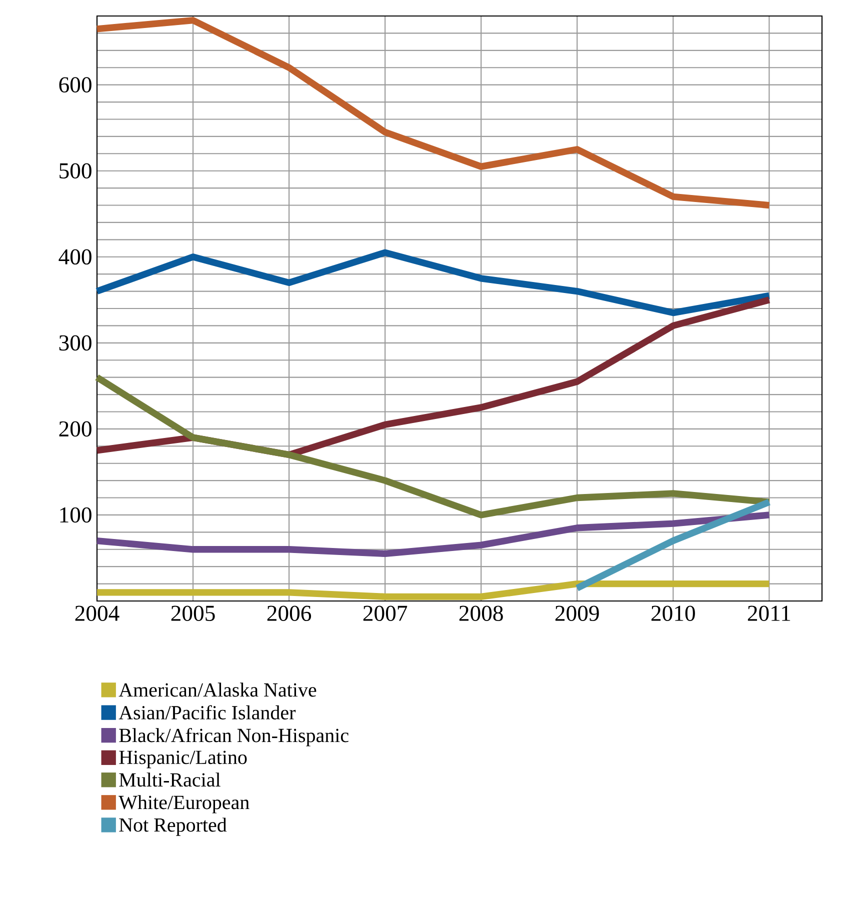  What do you see at coordinates (217, 689) in the screenshot?
I see `legend-label: American/Alaska Native` at bounding box center [217, 689].